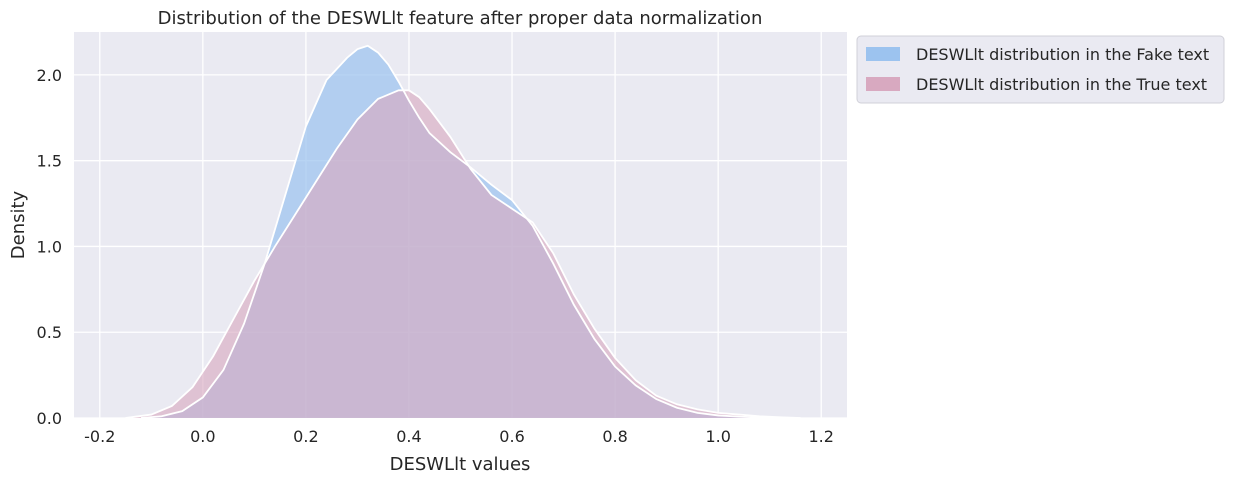 This screenshot has width=1233, height=484. What do you see at coordinates (1061, 84) in the screenshot?
I see `legend-label-true: DESWLlt distribution in the True text` at bounding box center [1061, 84].